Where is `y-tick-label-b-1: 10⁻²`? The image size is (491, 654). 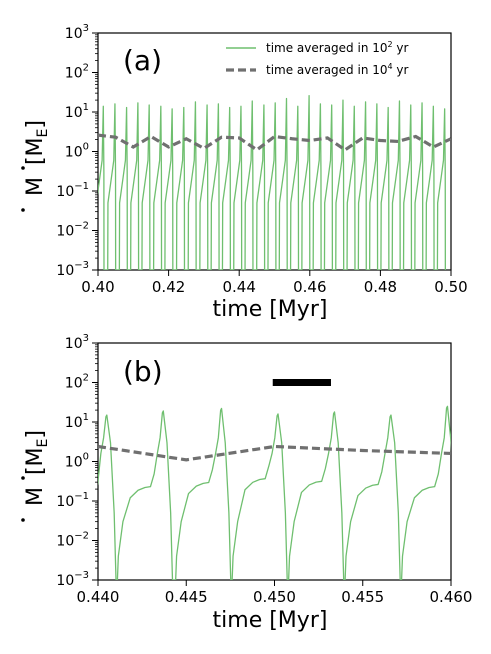 y-tick-label-b-1: 10⁻² is located at coordinates (72, 540).